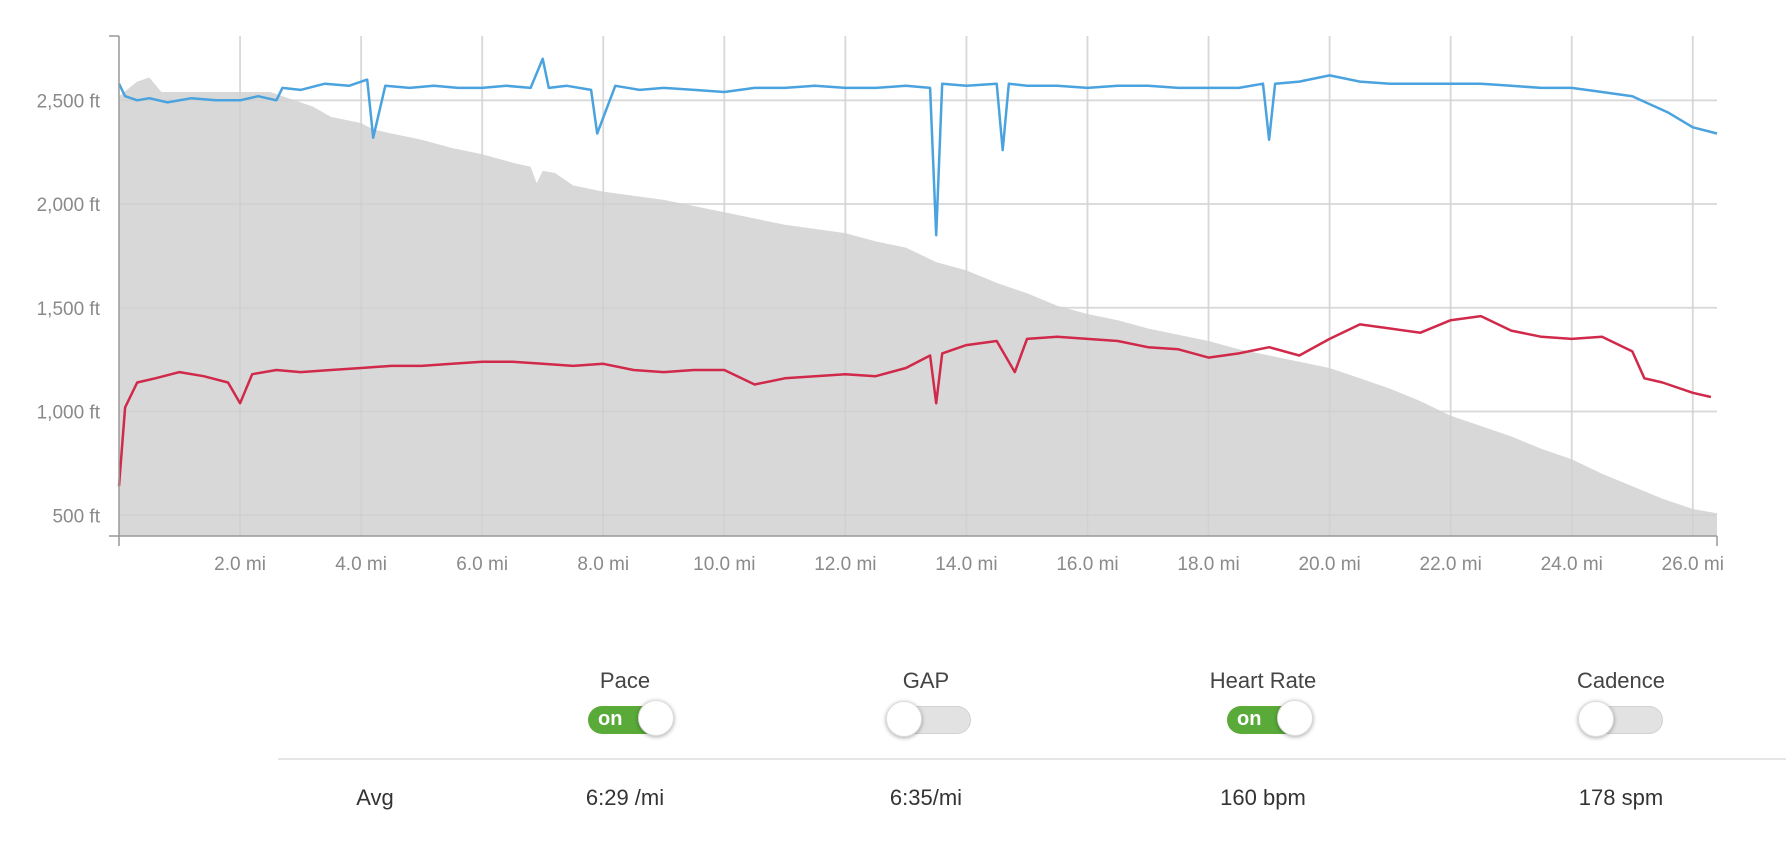  Describe the element at coordinates (1621, 680) in the screenshot. I see `metric-label-cadence: Cadence` at that location.